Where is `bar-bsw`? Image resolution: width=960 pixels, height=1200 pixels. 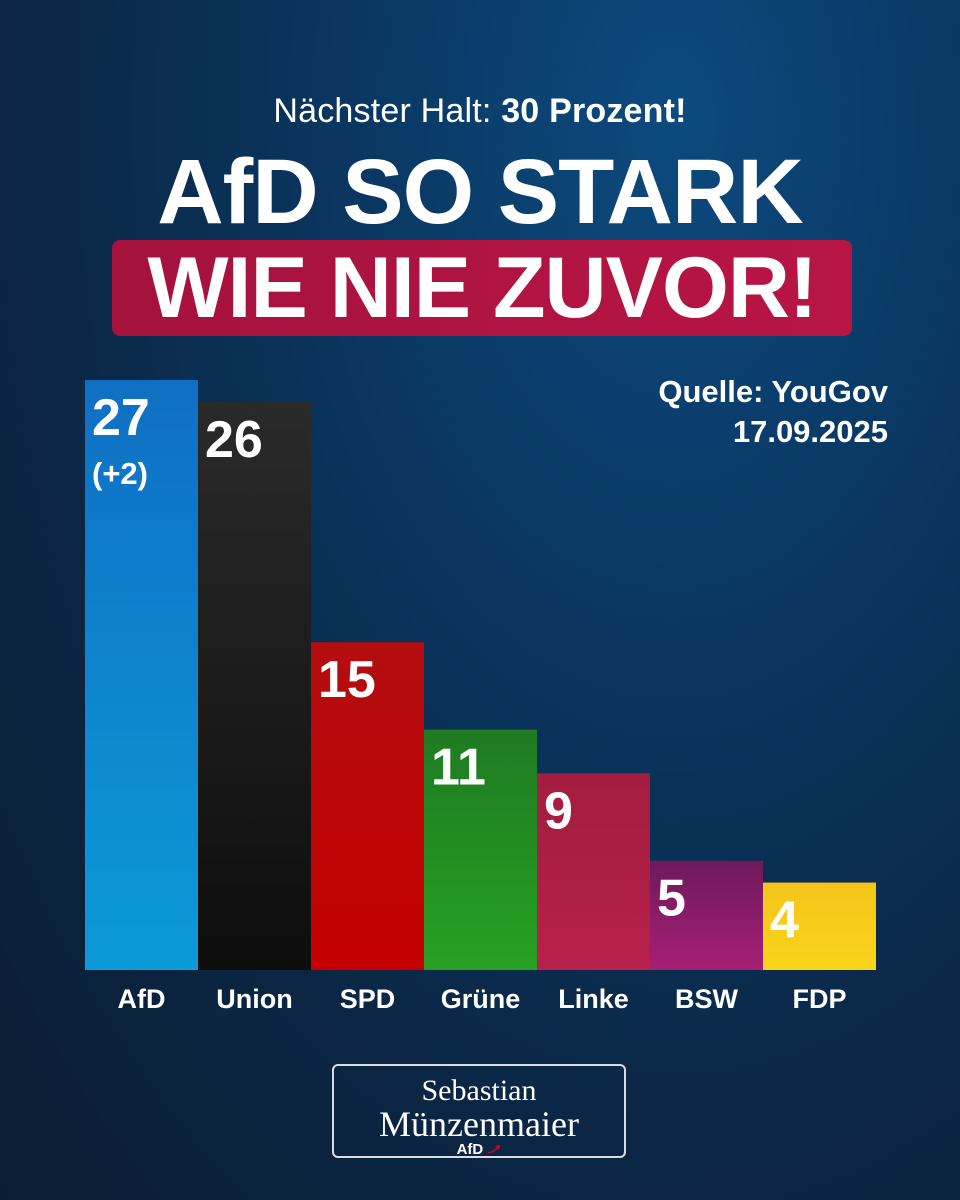 bar-bsw is located at coordinates (706, 915).